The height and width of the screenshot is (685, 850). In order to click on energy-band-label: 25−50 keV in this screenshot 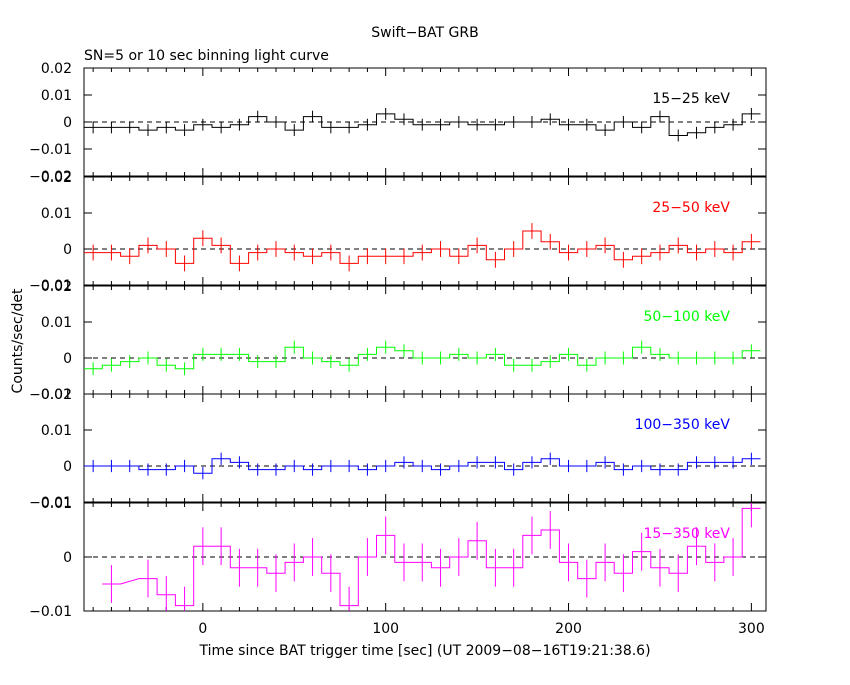, I will do `click(691, 208)`.